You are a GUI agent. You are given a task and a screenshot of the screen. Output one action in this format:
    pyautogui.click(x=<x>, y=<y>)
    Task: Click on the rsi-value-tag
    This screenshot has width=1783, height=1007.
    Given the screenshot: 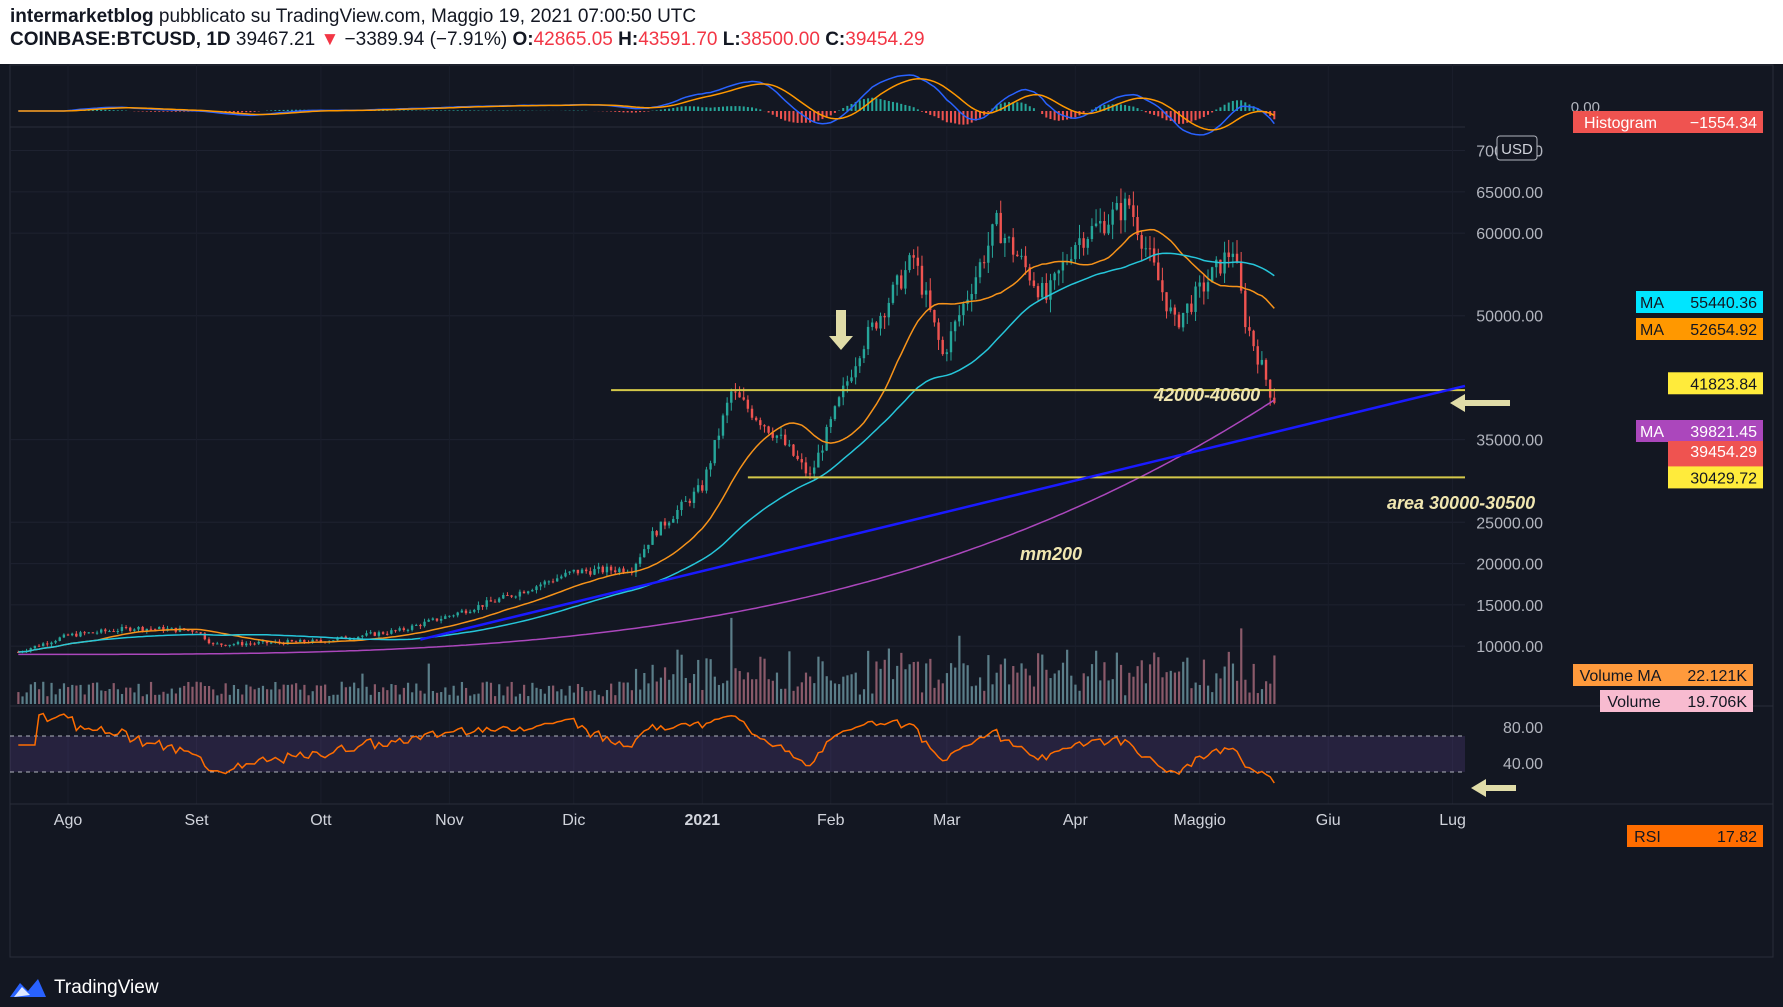 What is the action you would take?
    pyautogui.click(x=1715, y=836)
    